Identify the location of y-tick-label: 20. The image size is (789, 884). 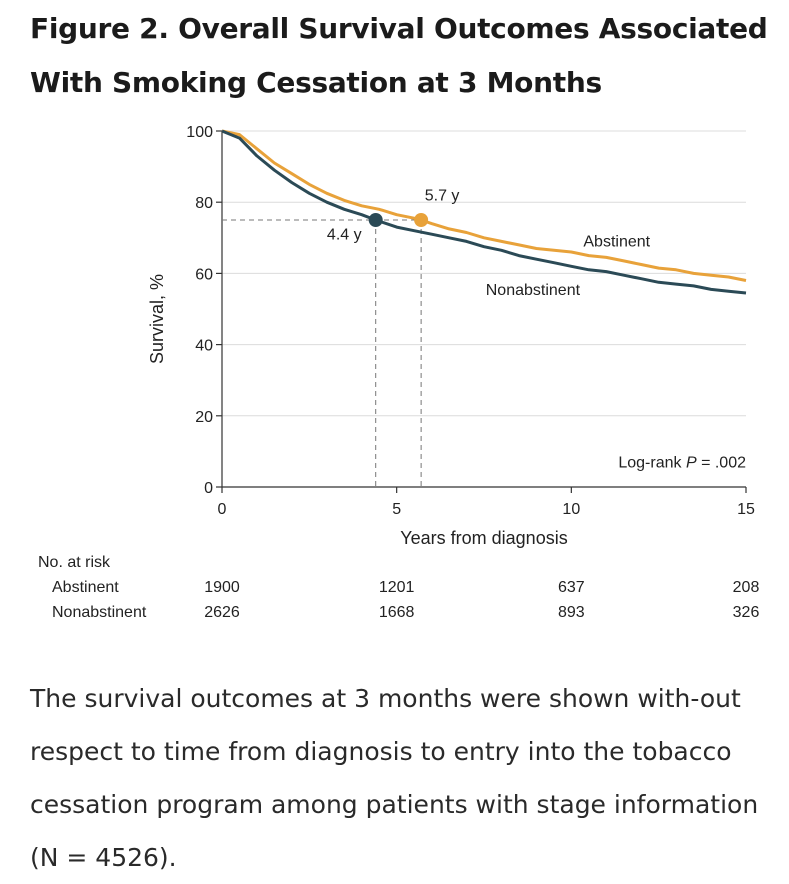
(204, 417).